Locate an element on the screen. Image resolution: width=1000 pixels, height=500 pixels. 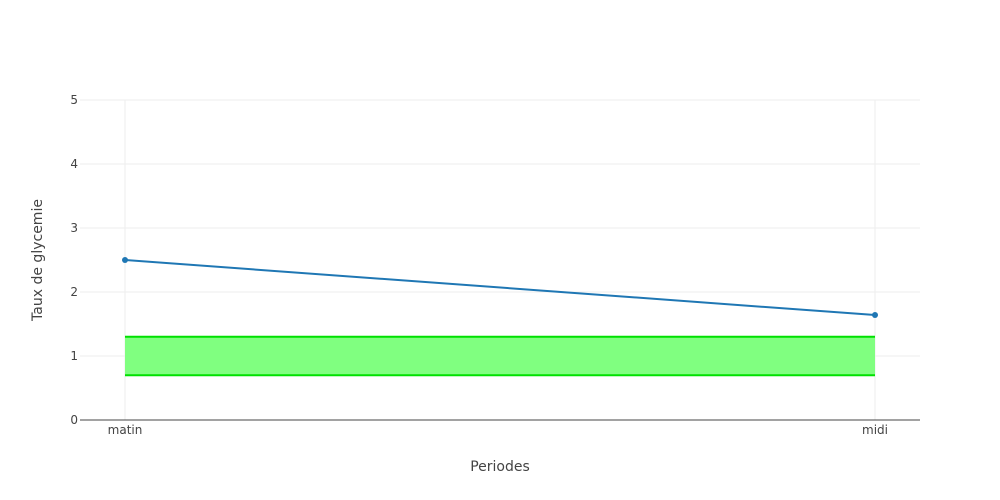
x-axis-title: Periodes is located at coordinates (500, 467).